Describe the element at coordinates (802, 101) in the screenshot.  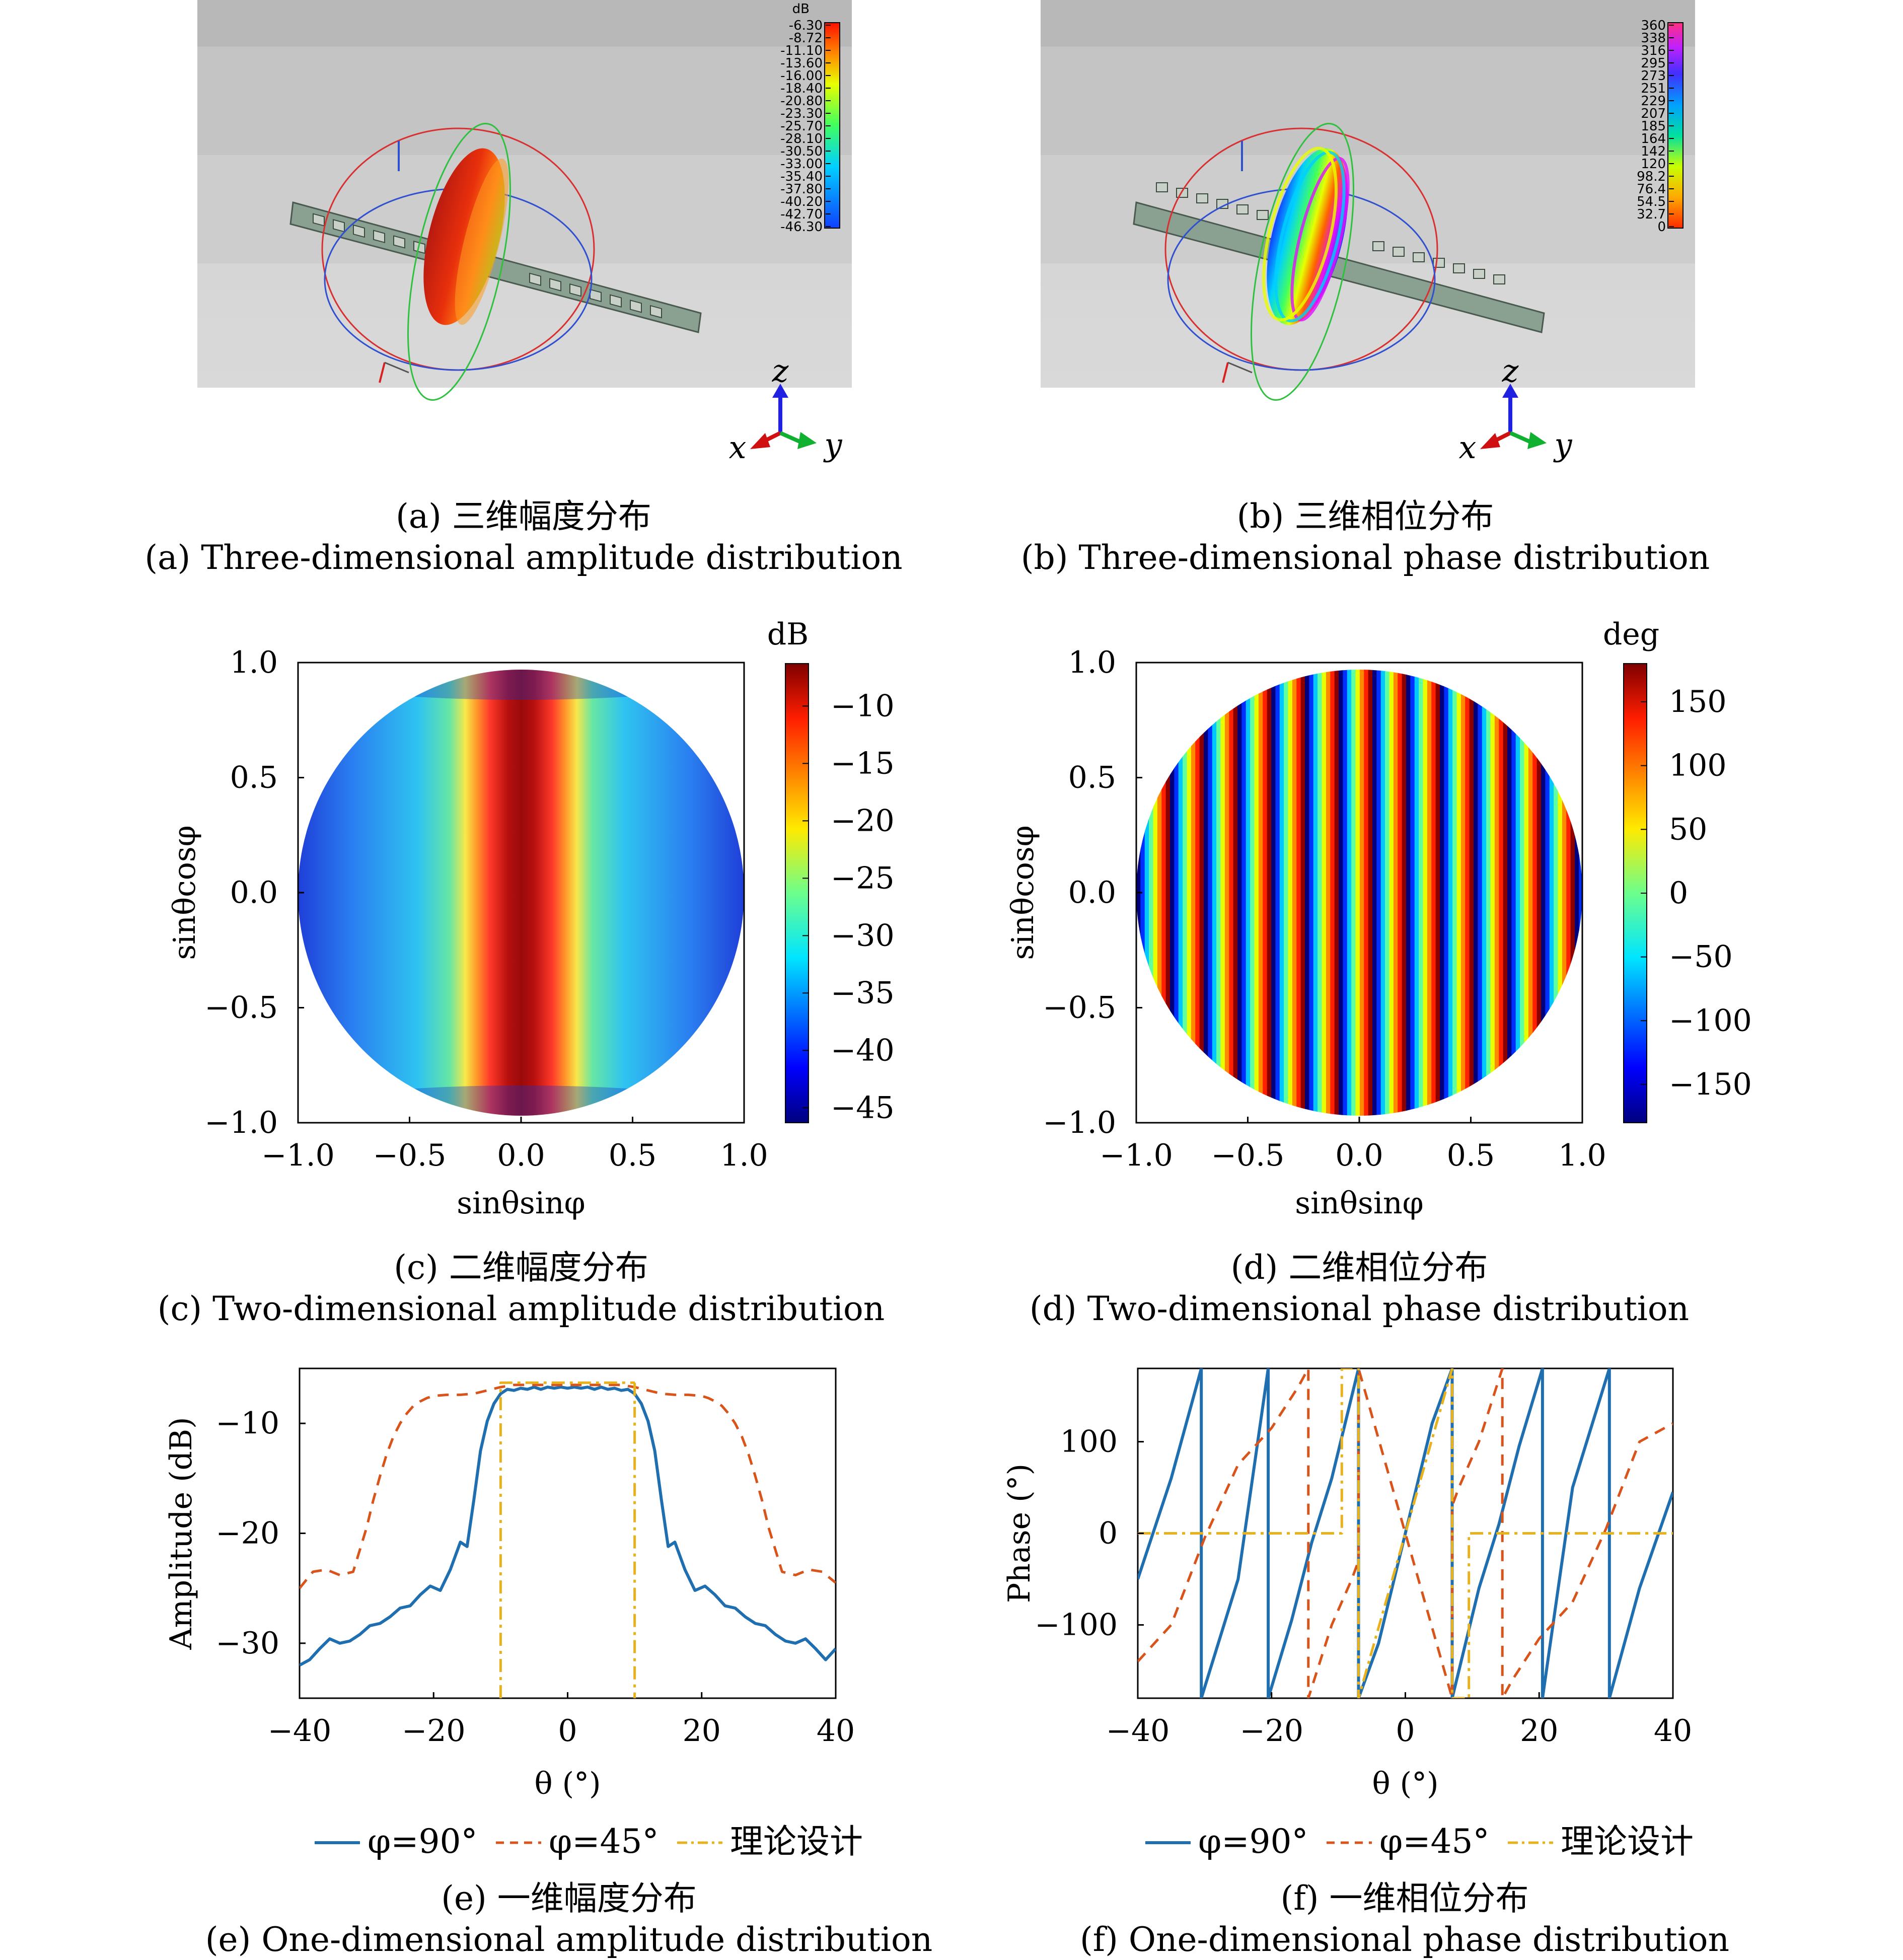
I see `colorbar-a-tick-label: -20.80` at that location.